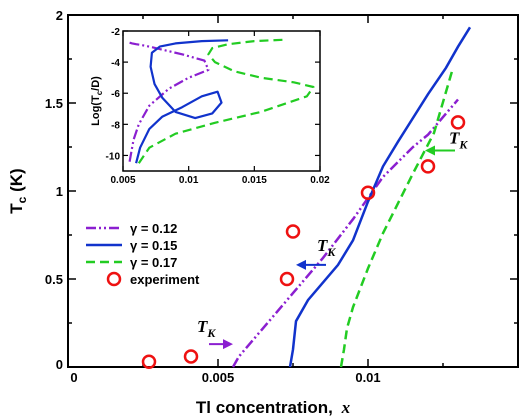 The width and height of the screenshot is (530, 419). I want to click on legend-label: experiment, so click(165, 279).